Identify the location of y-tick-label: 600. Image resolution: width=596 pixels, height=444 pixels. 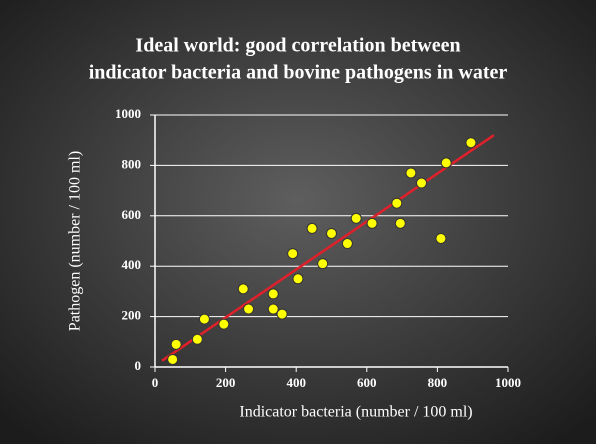
(132, 214).